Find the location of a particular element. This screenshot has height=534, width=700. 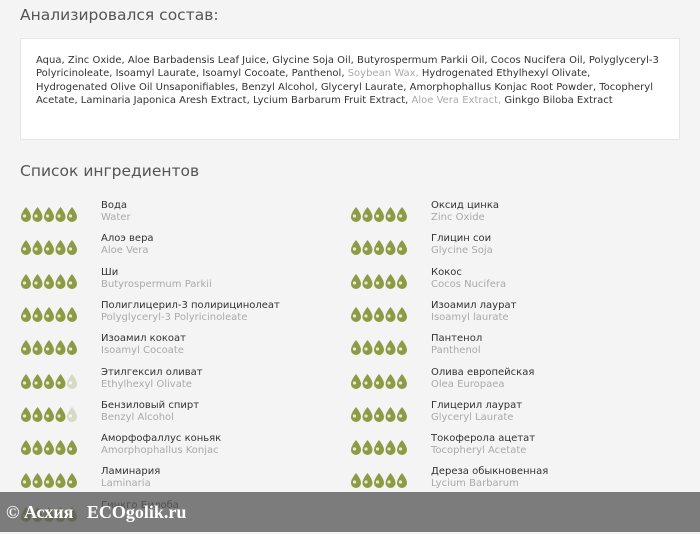

ingredient-text: Tocopheryl Acetate, is located at coordinates (344, 94).